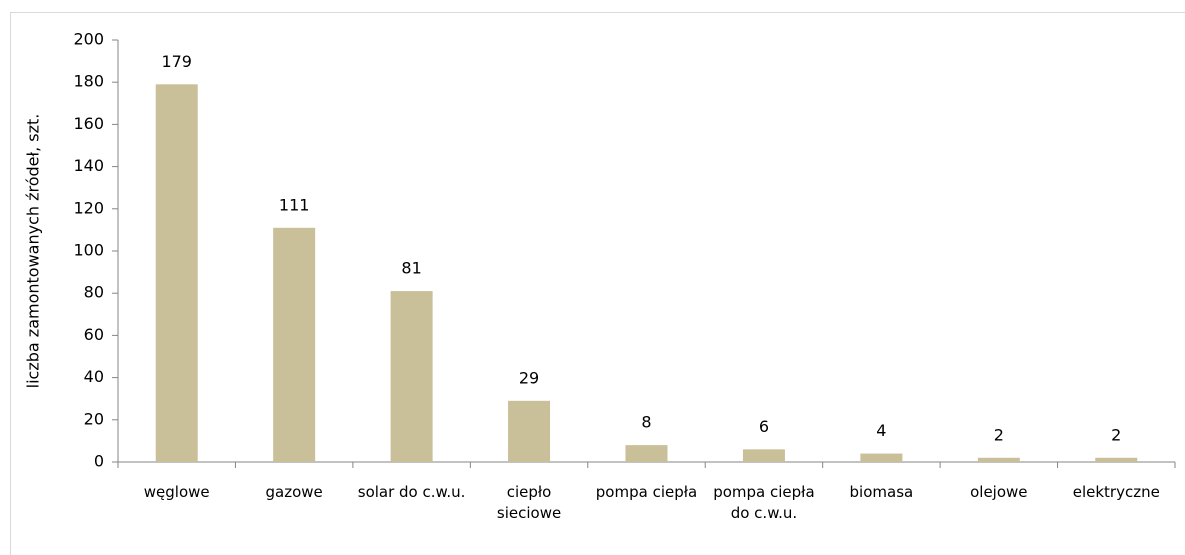 Image resolution: width=1185 pixels, height=555 pixels. I want to click on x-tick-label: pompa ciepła, so click(646, 492).